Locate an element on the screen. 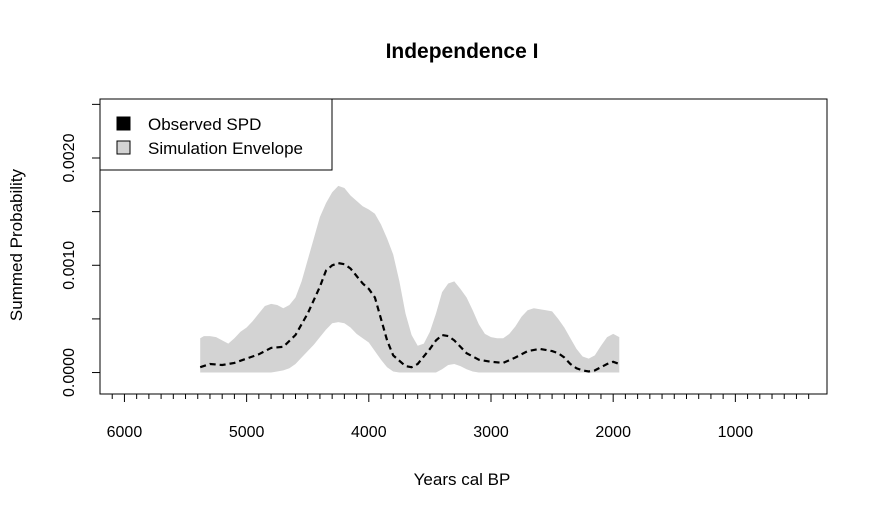  x-tick-label: 6000 is located at coordinates (125, 432).